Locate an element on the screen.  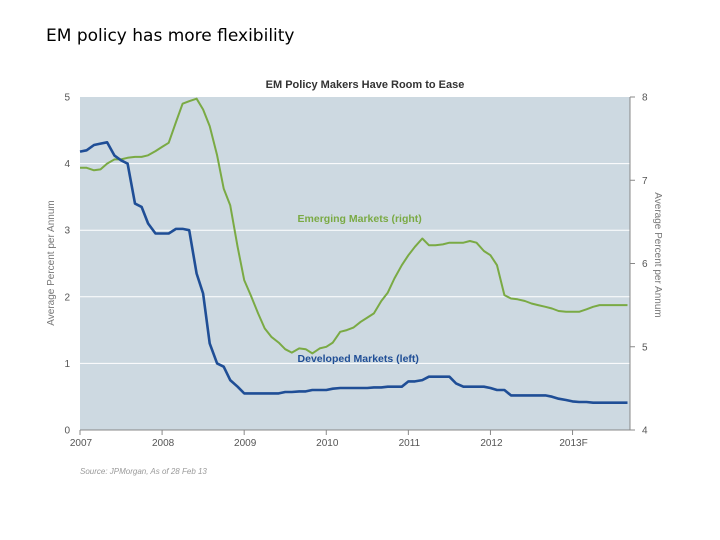
y-tick-label-right: 6 is located at coordinates (645, 264).